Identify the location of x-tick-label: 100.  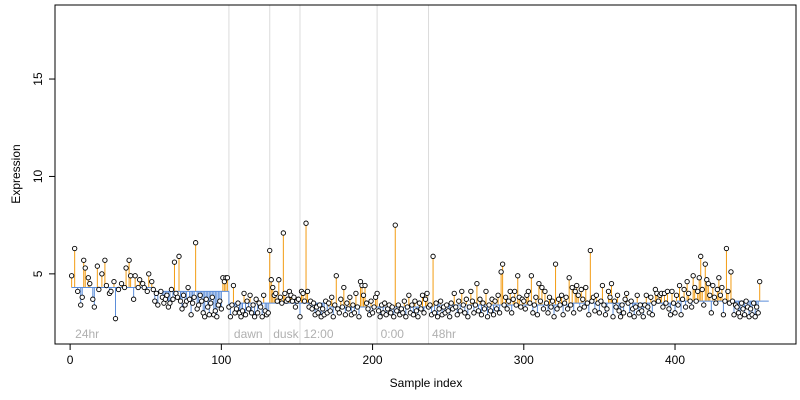
(221, 360).